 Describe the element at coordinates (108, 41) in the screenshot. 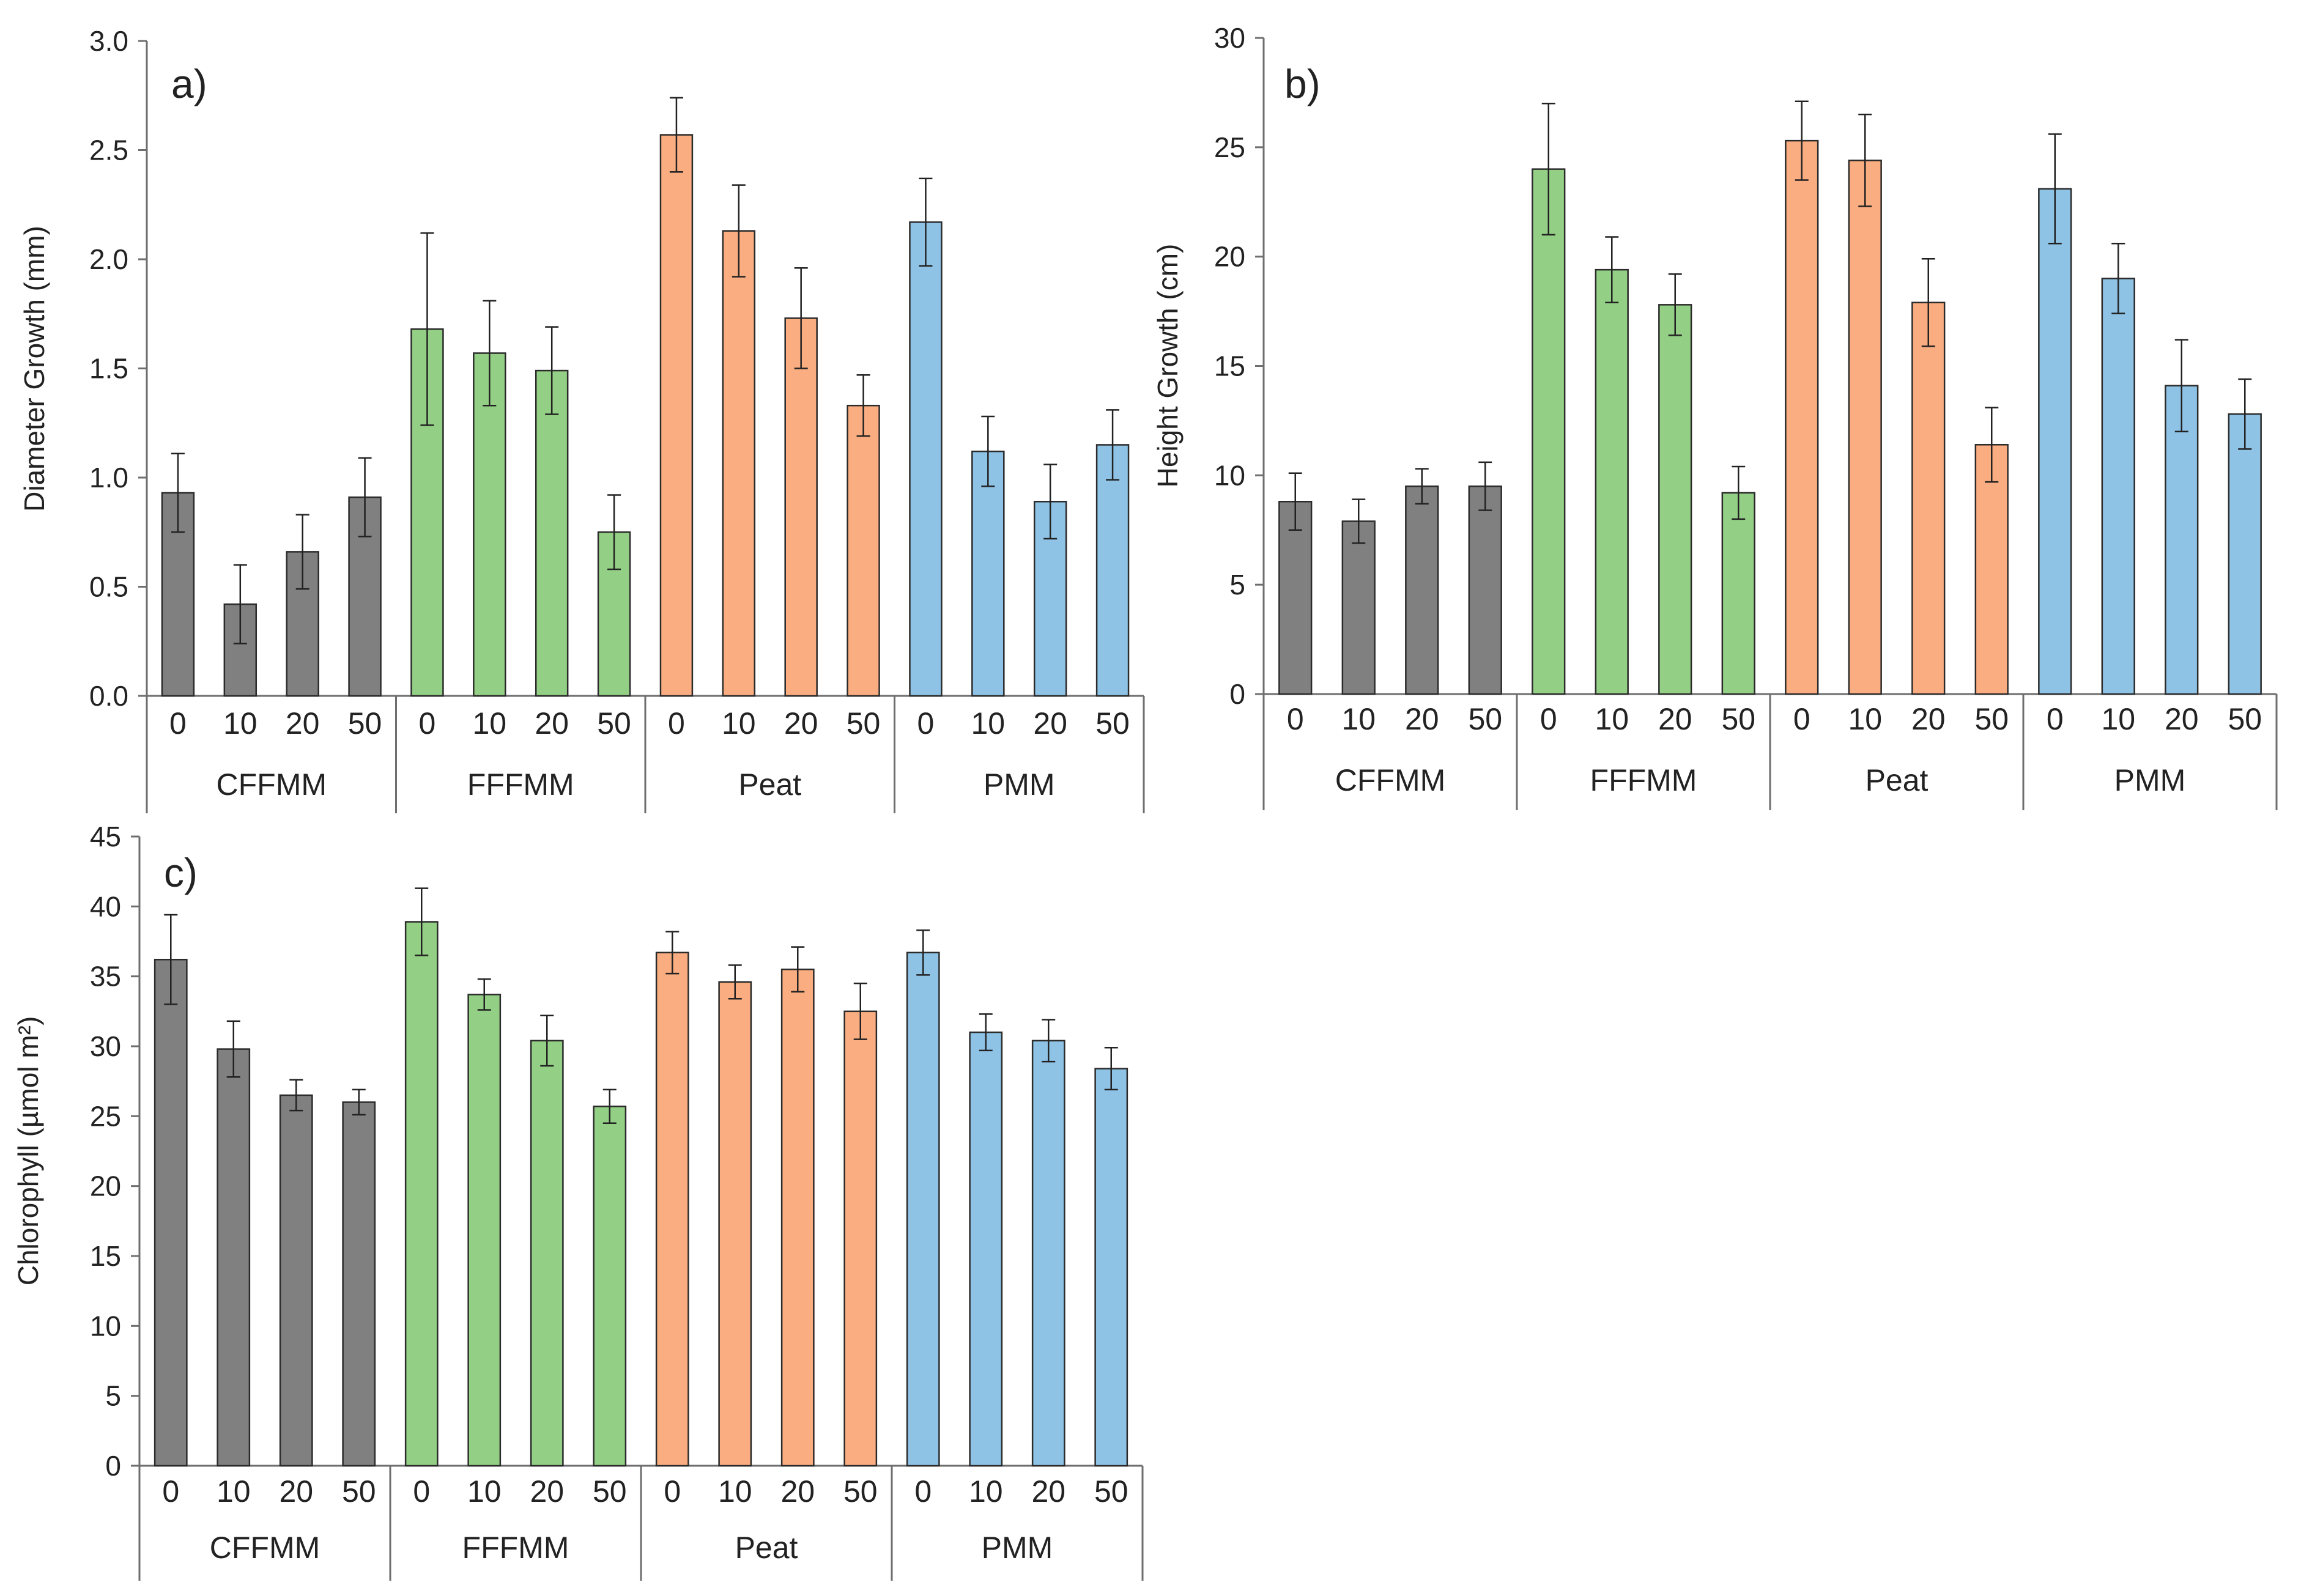

I see `y-tick-label: 3.0` at that location.